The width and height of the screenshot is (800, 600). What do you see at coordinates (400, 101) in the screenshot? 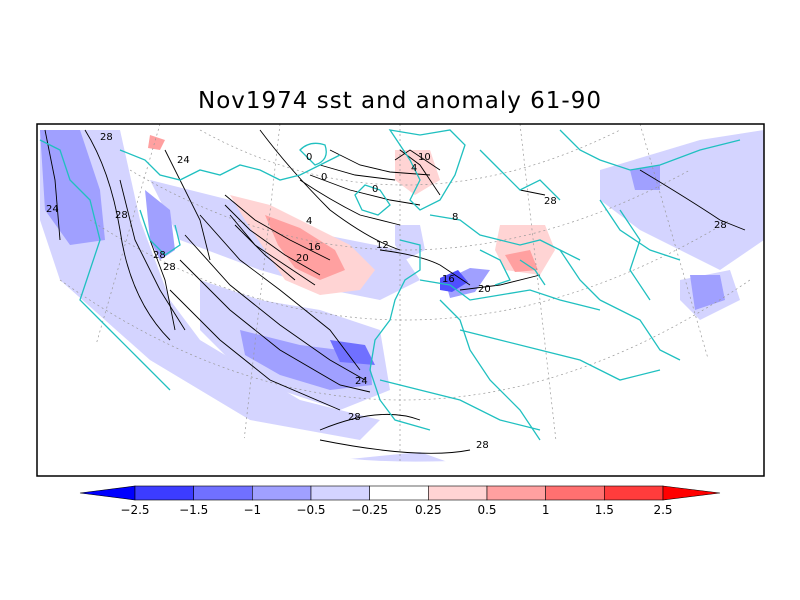
I see `map-title: Nov1974 sst and anomaly 61-90` at bounding box center [400, 101].